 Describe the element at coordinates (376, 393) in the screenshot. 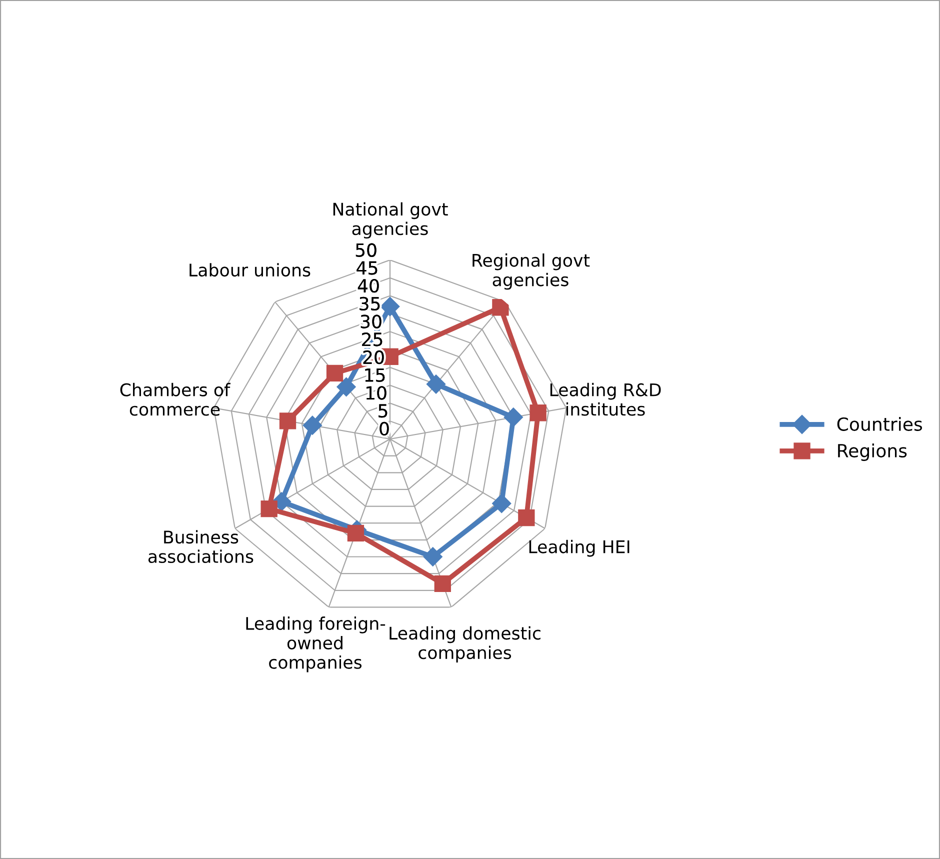

I see `y-tick-label: 10` at that location.